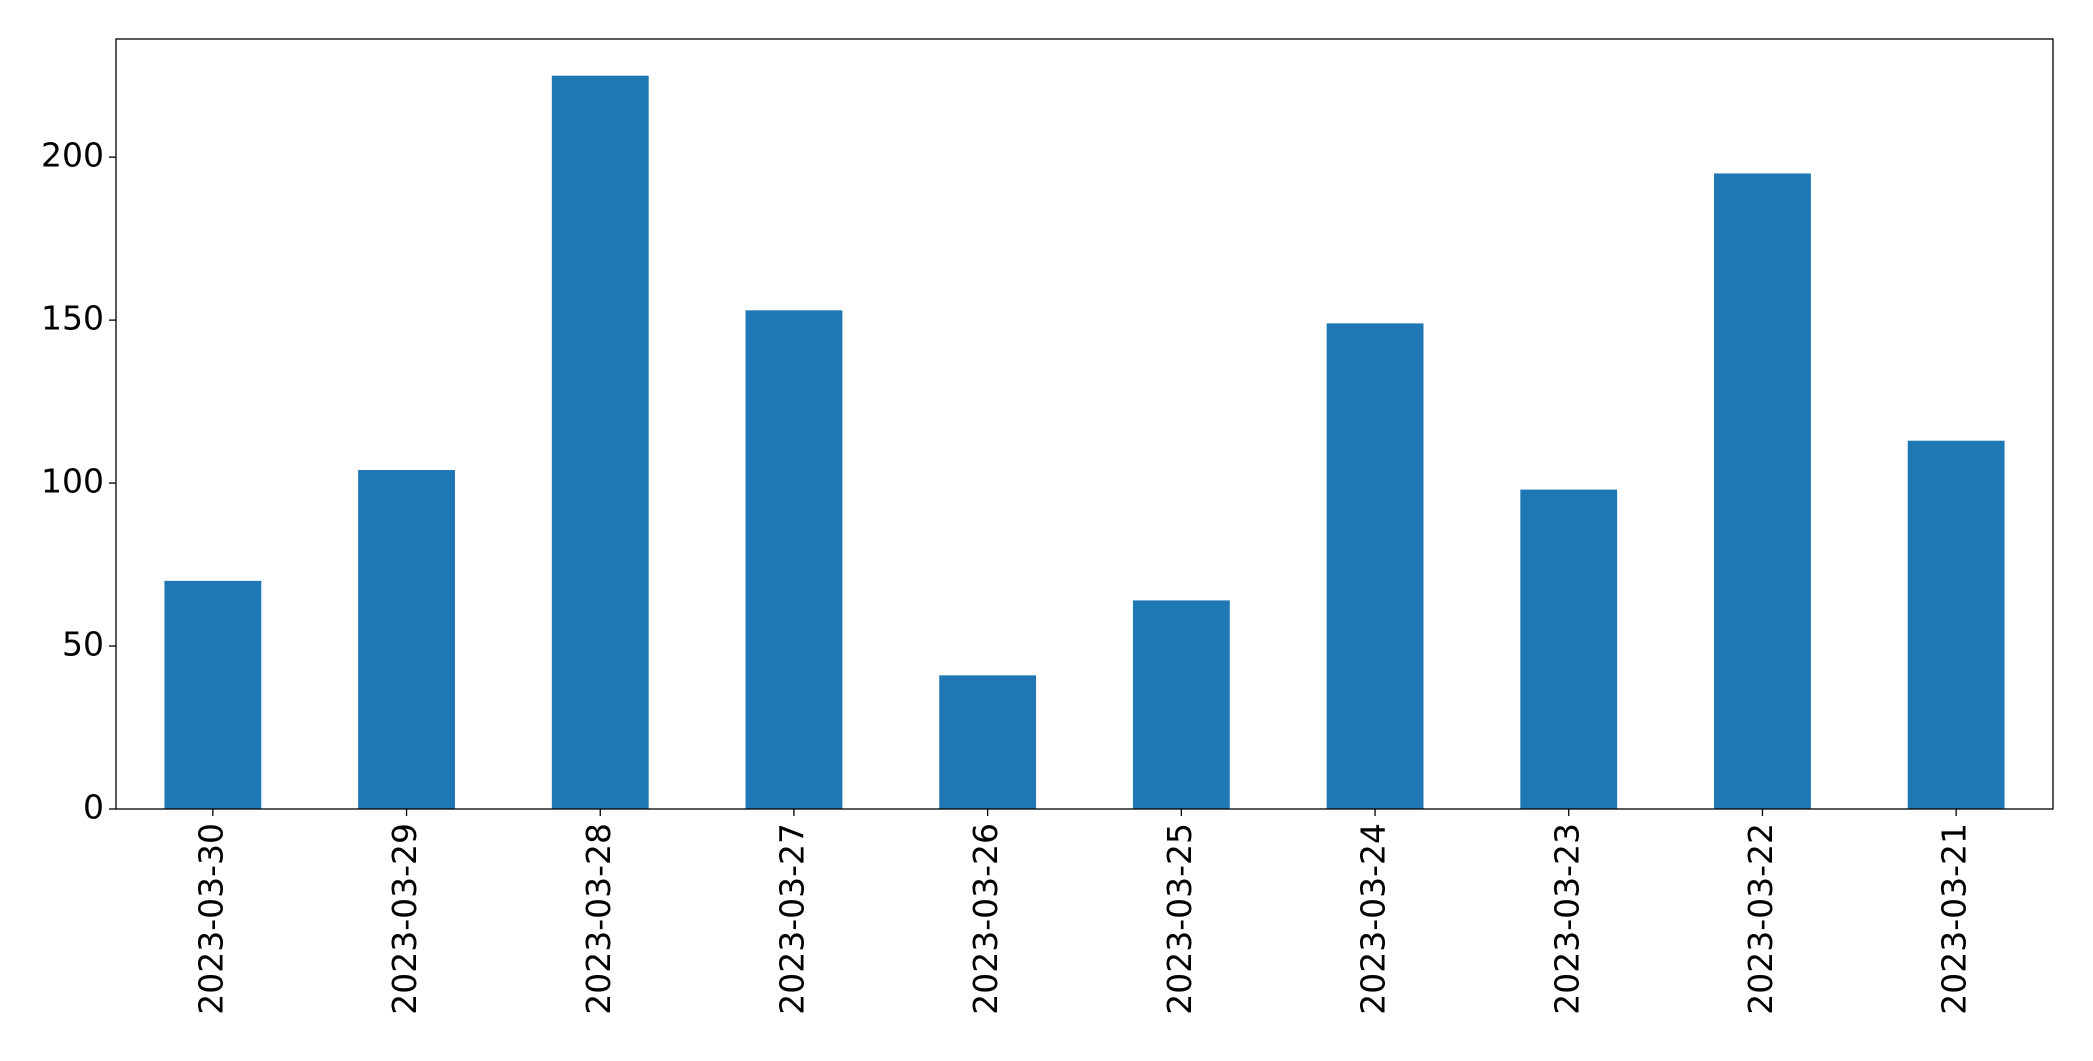  Describe the element at coordinates (791, 919) in the screenshot. I see `x-tick-label: 2023-03-27` at that location.